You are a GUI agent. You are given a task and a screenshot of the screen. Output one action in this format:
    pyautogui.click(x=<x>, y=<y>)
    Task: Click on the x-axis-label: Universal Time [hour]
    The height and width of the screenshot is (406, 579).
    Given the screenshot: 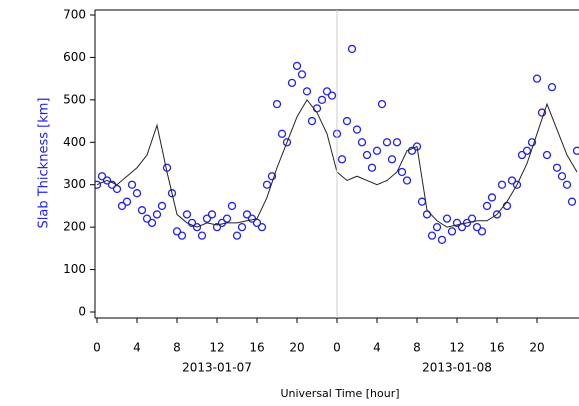 What is the action you would take?
    pyautogui.click(x=339, y=393)
    